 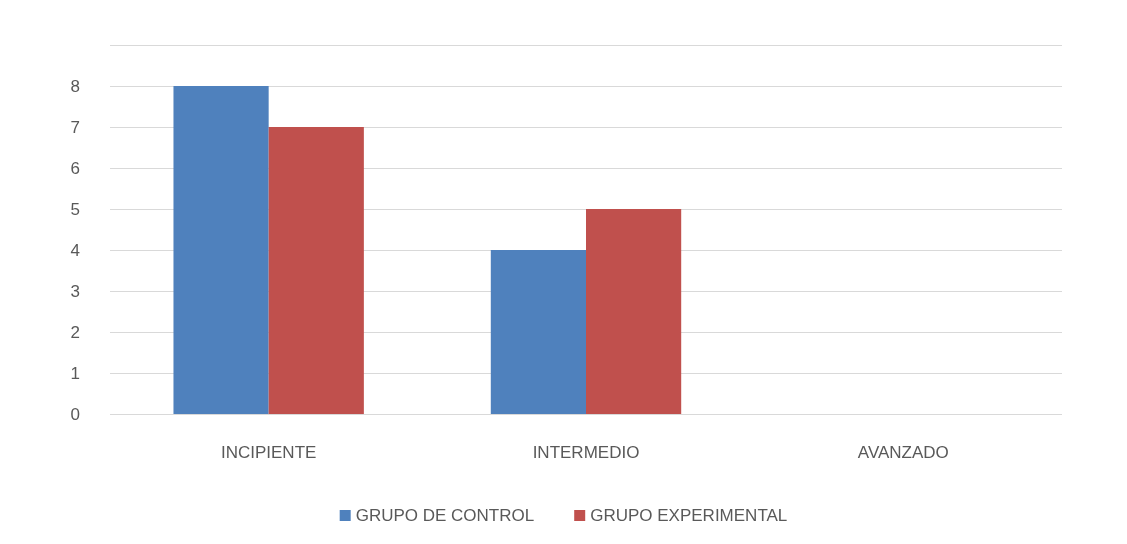 What do you see at coordinates (75, 209) in the screenshot?
I see `y-tick-label: 5` at bounding box center [75, 209].